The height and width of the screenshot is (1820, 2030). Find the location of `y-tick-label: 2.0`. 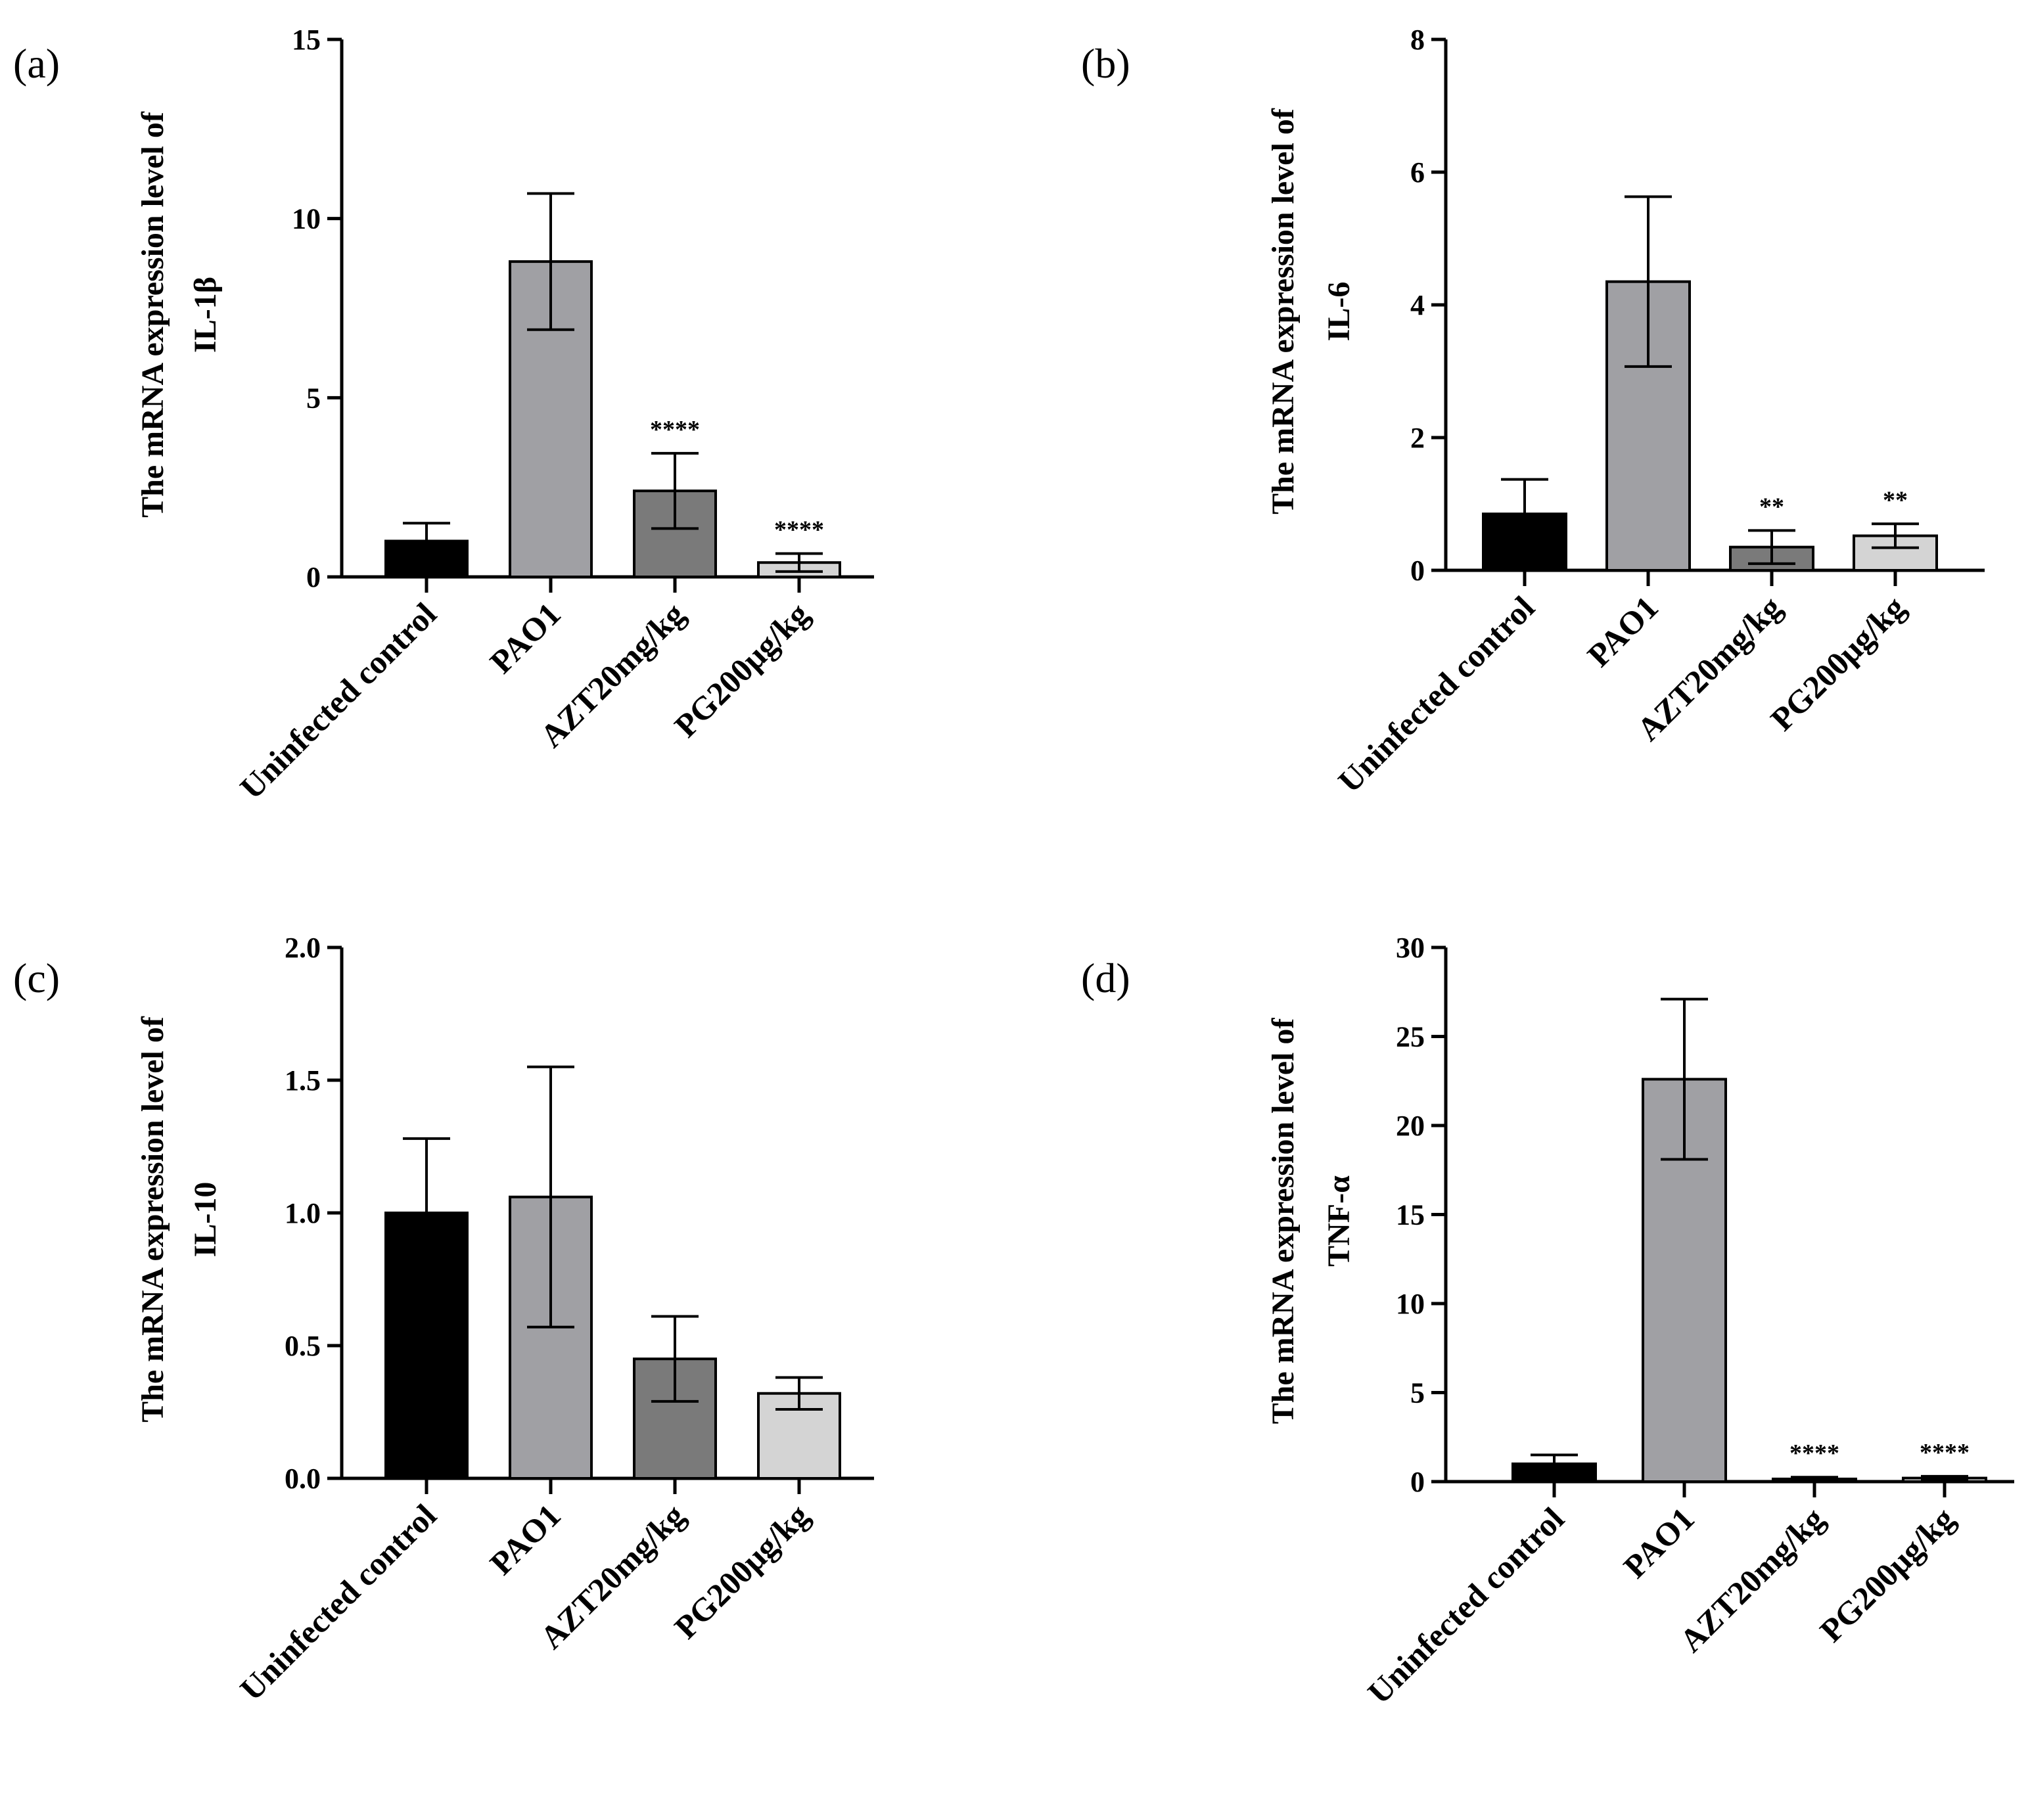

y-tick-label: 2.0 is located at coordinates (303, 948).